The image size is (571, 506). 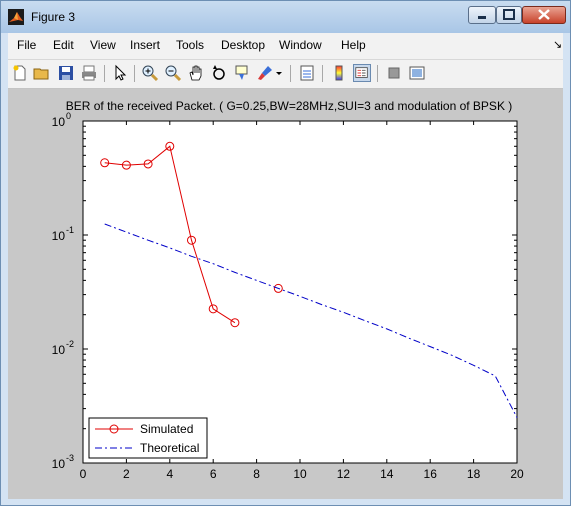 I want to click on menu-help: Help, so click(x=353, y=45).